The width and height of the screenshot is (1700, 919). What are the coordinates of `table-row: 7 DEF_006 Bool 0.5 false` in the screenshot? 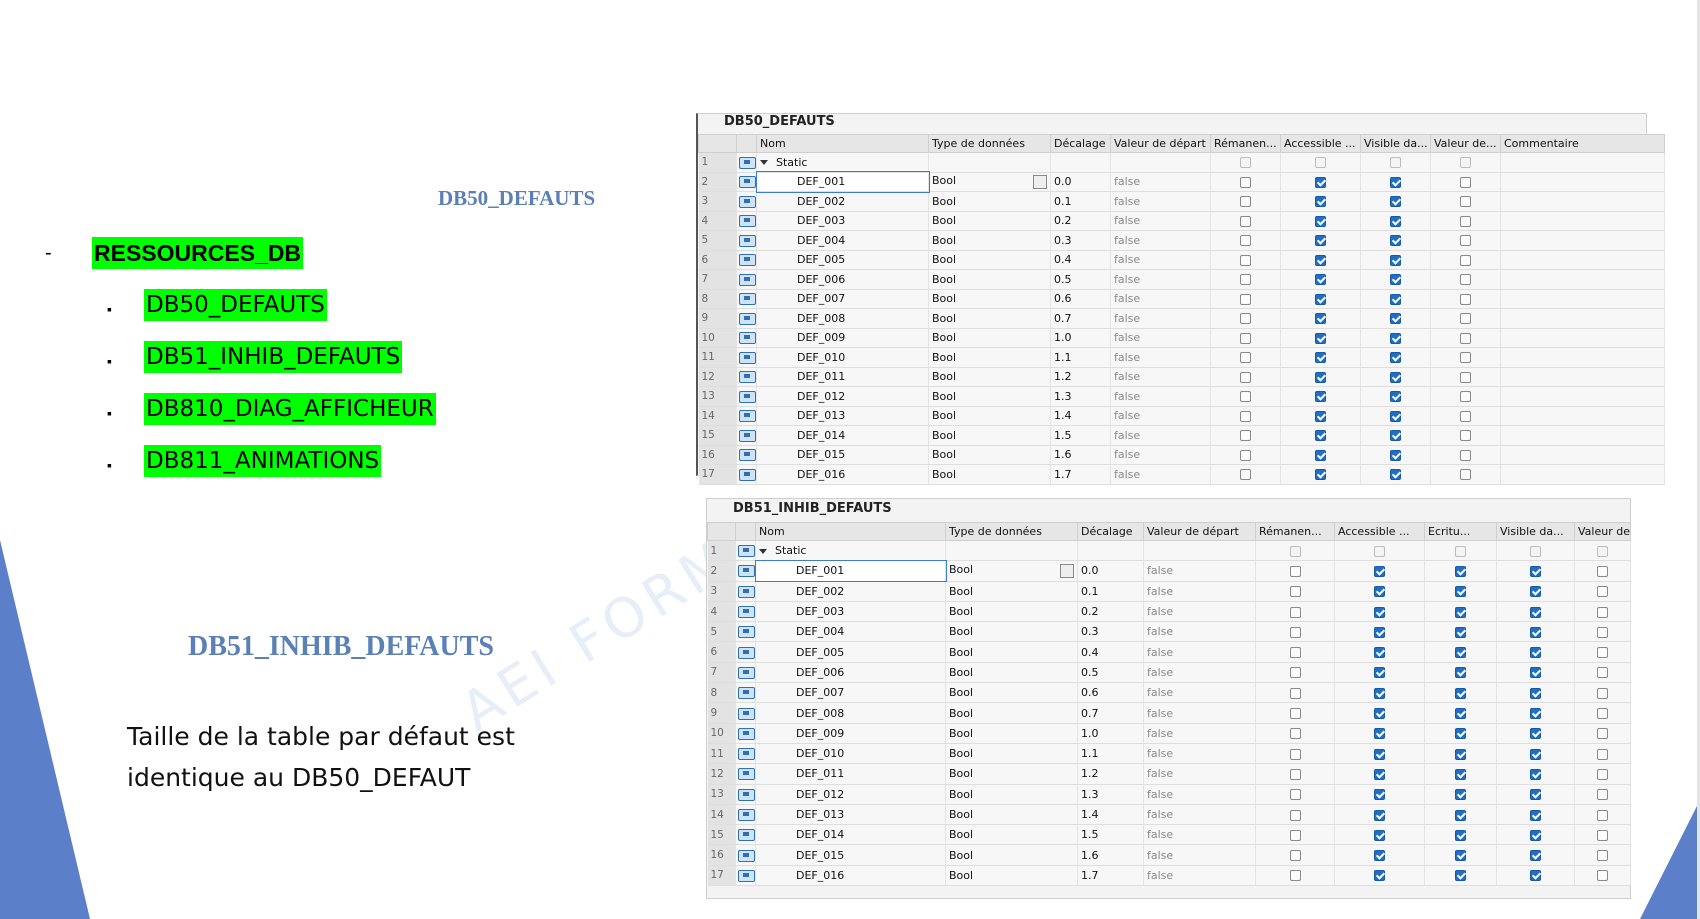 It's located at (1169, 673).